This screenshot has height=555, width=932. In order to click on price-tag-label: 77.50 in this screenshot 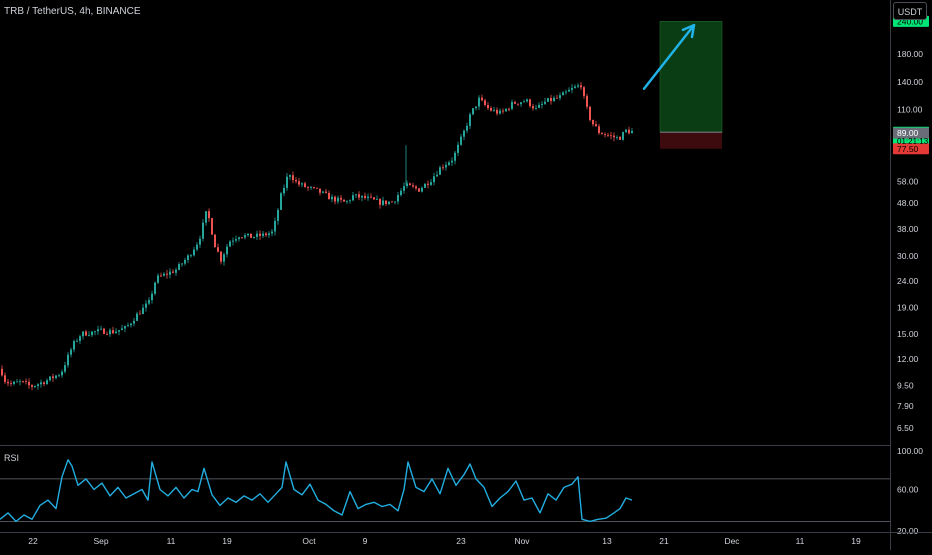, I will do `click(908, 149)`.